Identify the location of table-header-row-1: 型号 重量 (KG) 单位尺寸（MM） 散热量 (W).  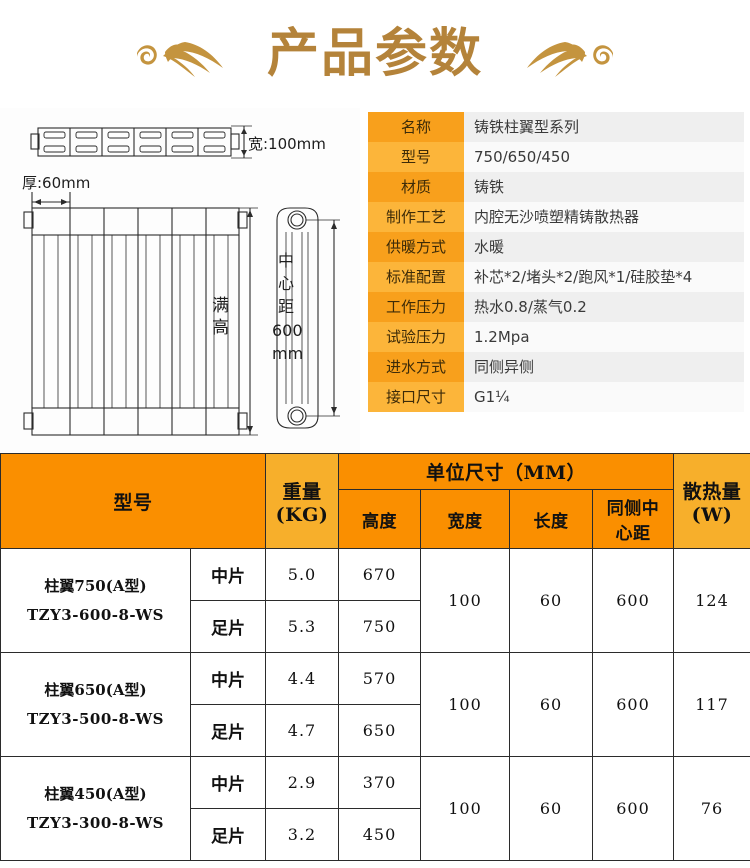
(375, 501).